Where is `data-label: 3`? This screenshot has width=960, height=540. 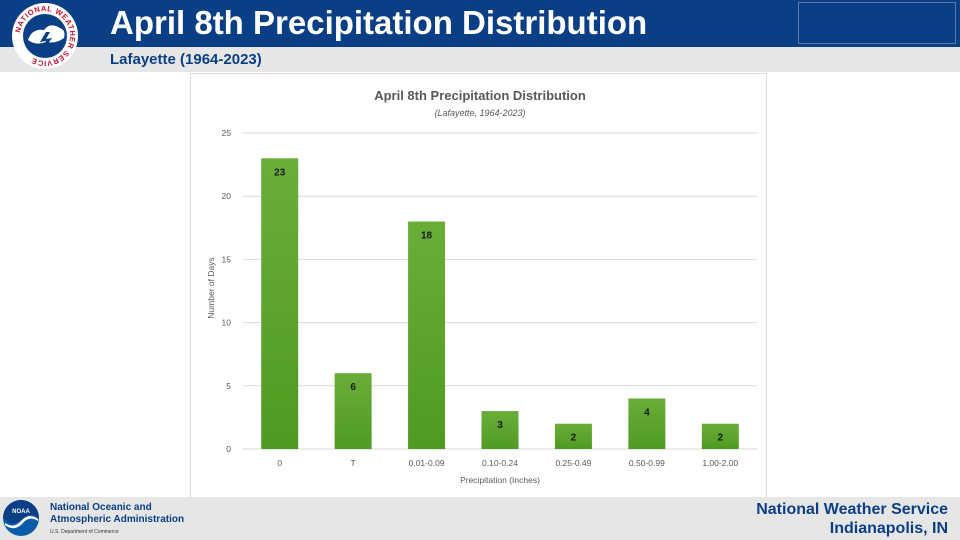 data-label: 3 is located at coordinates (500, 425).